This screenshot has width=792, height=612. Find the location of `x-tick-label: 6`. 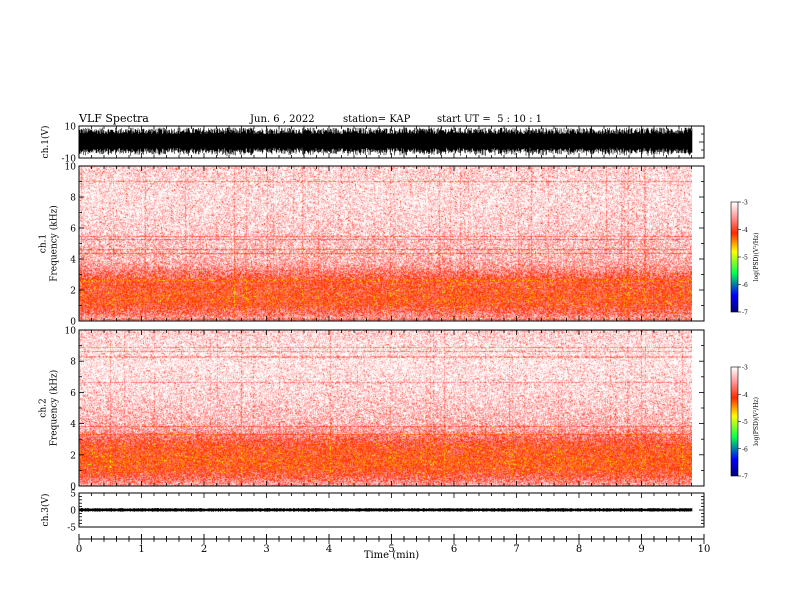

x-tick-label: 6 is located at coordinates (454, 549).